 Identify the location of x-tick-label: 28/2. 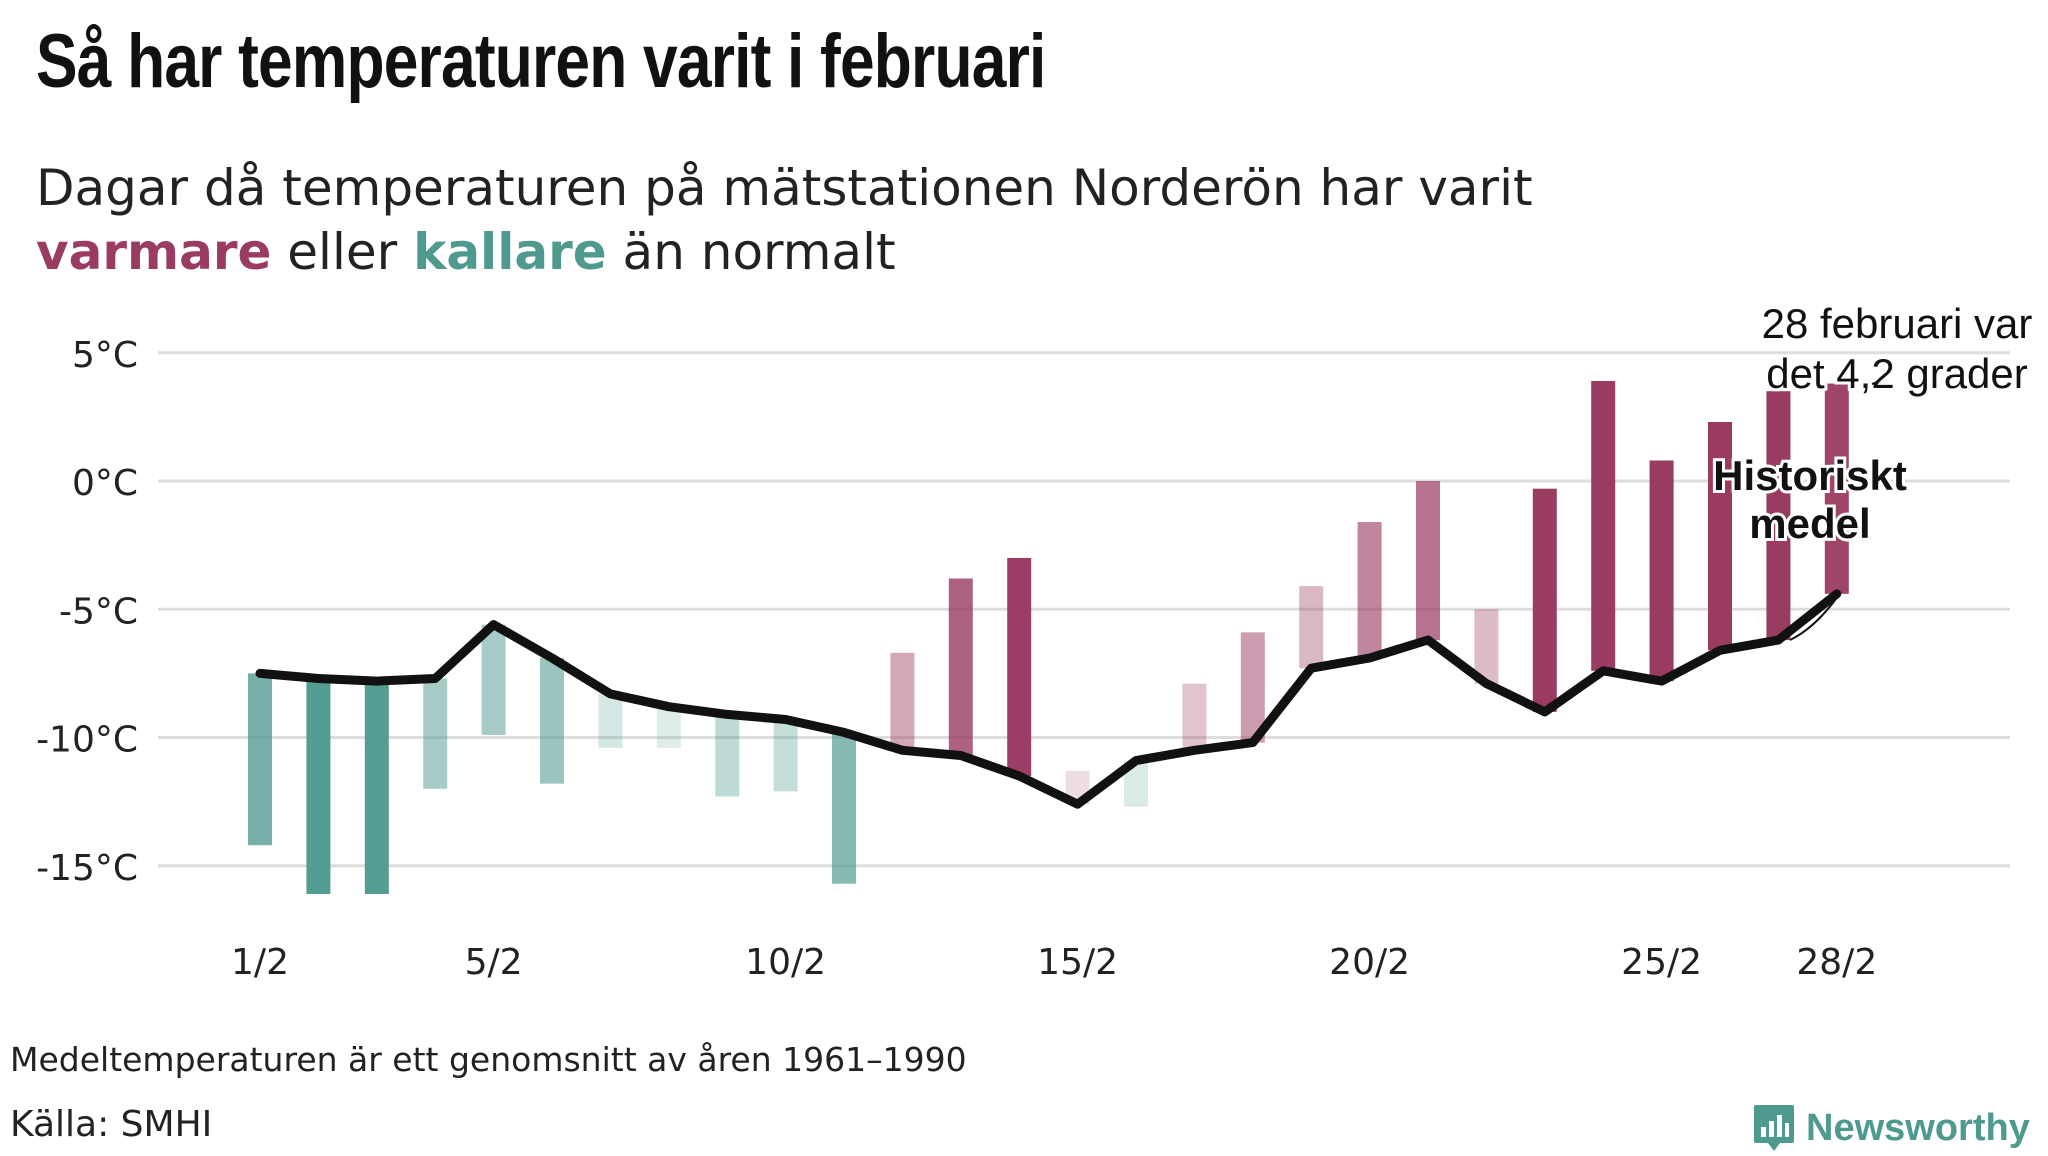
(1836, 962).